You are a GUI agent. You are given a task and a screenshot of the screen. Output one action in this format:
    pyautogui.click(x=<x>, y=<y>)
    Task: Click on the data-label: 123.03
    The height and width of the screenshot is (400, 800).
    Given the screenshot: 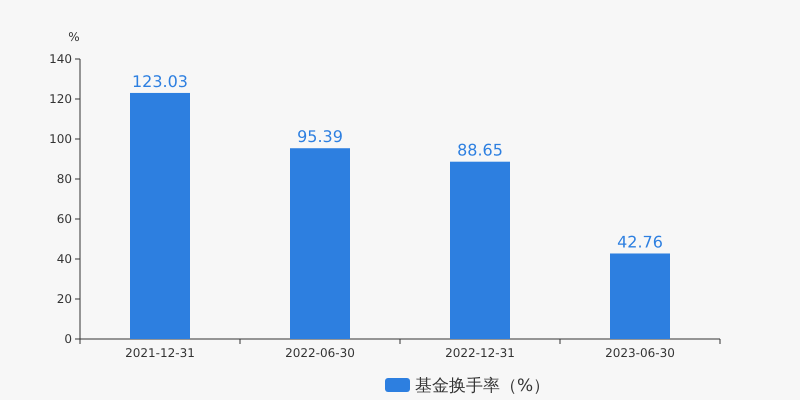 What is the action you would take?
    pyautogui.click(x=160, y=81)
    